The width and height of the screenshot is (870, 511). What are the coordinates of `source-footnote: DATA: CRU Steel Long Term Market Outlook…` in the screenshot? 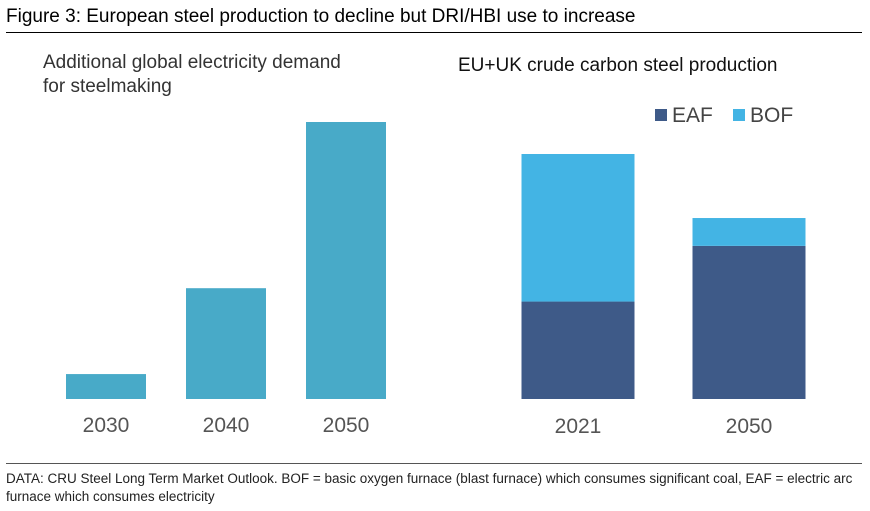 It's located at (429, 487).